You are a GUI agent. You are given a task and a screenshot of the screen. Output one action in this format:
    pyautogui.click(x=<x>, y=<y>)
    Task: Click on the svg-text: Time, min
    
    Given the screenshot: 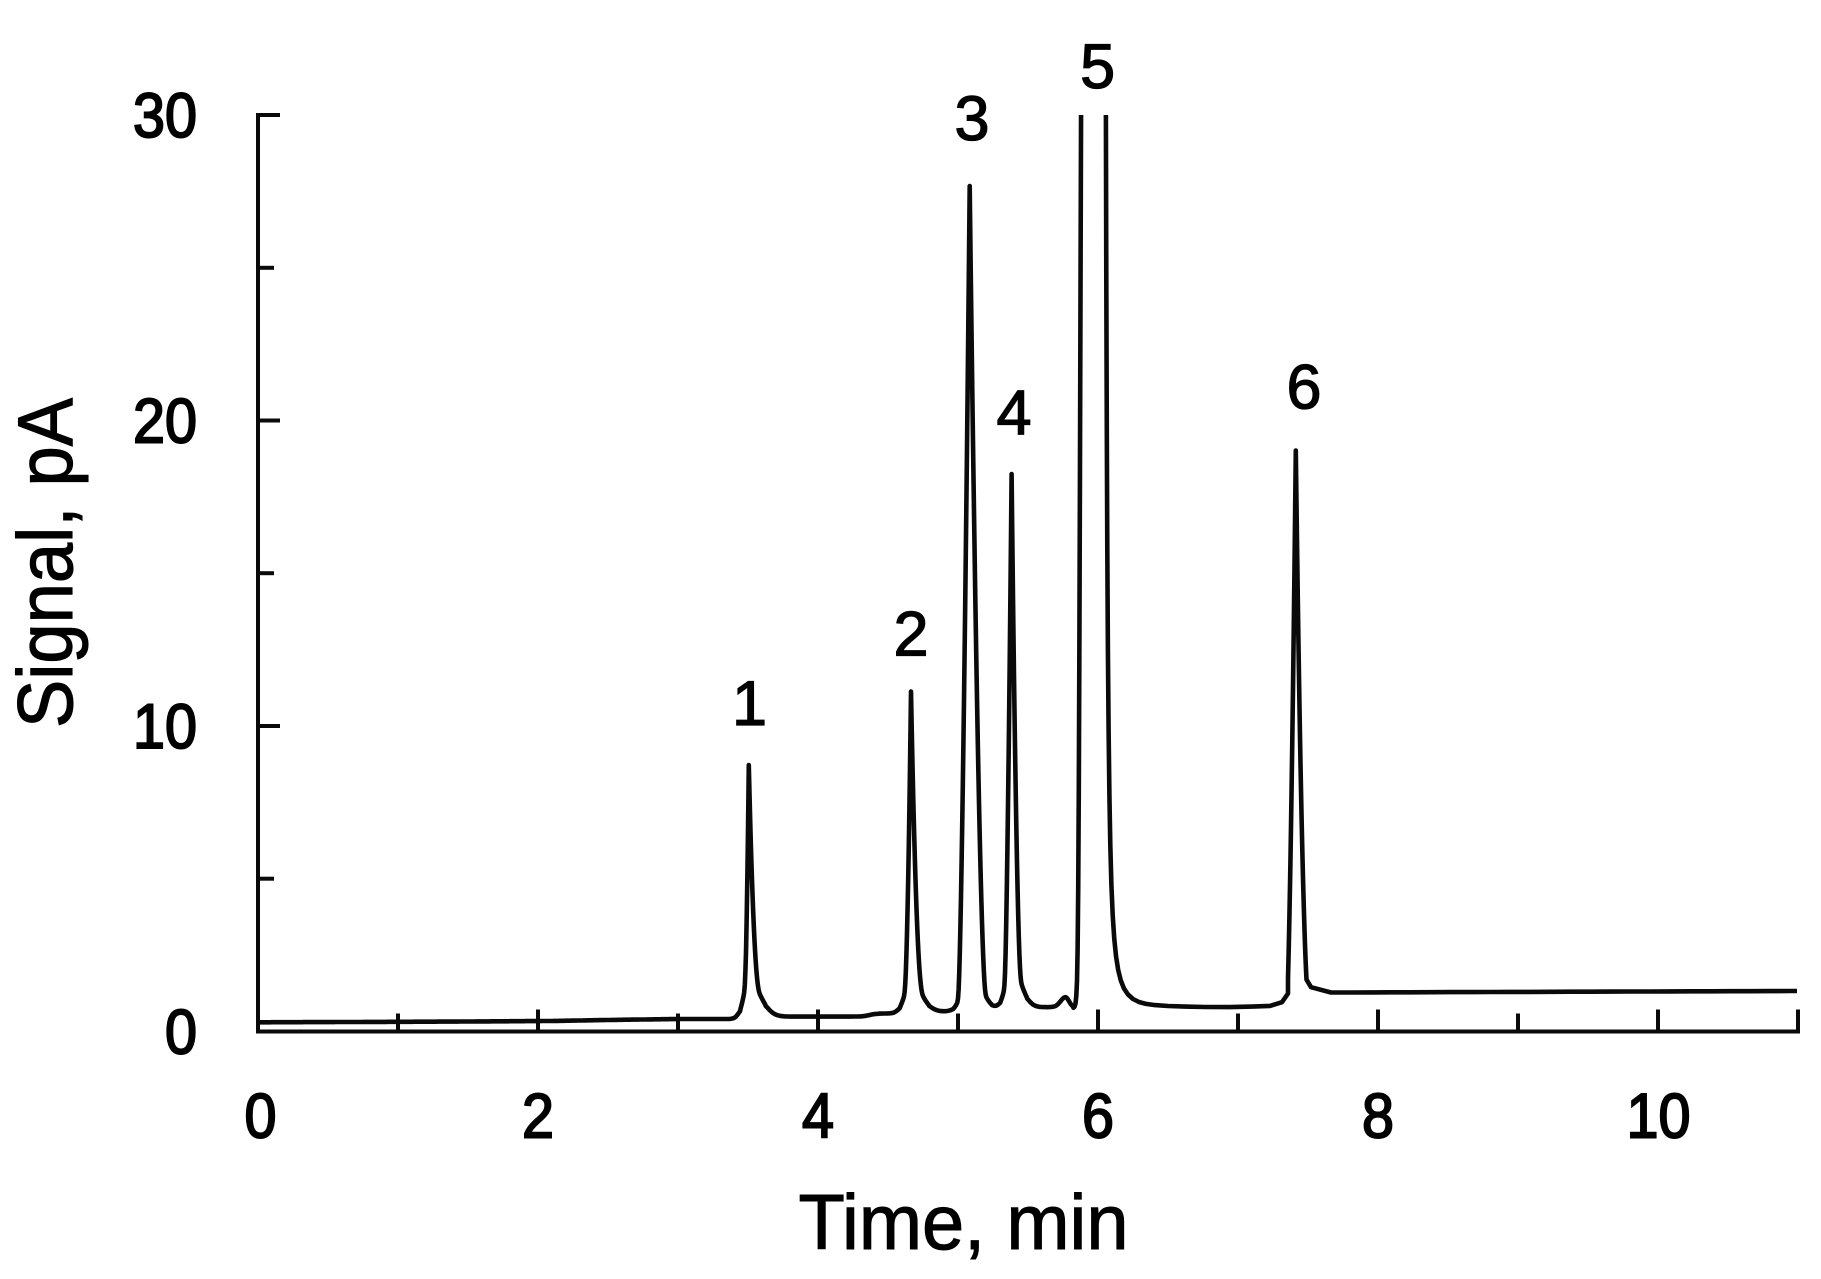 What is the action you would take?
    pyautogui.click(x=964, y=1222)
    